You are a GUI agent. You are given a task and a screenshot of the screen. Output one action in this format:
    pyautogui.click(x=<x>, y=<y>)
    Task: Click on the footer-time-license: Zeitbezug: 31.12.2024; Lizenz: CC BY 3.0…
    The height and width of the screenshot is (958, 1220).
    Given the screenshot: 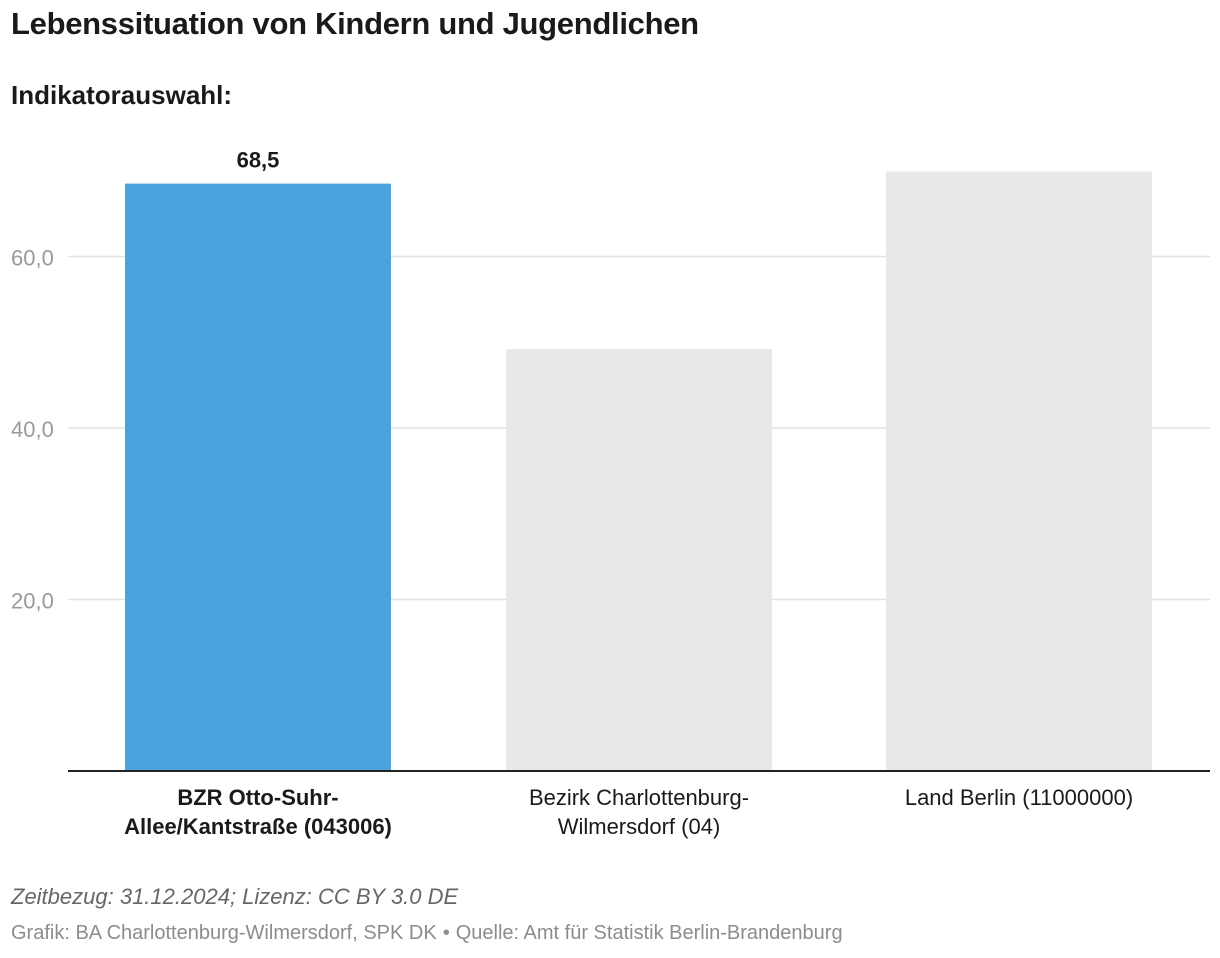 What is the action you would take?
    pyautogui.click(x=235, y=896)
    